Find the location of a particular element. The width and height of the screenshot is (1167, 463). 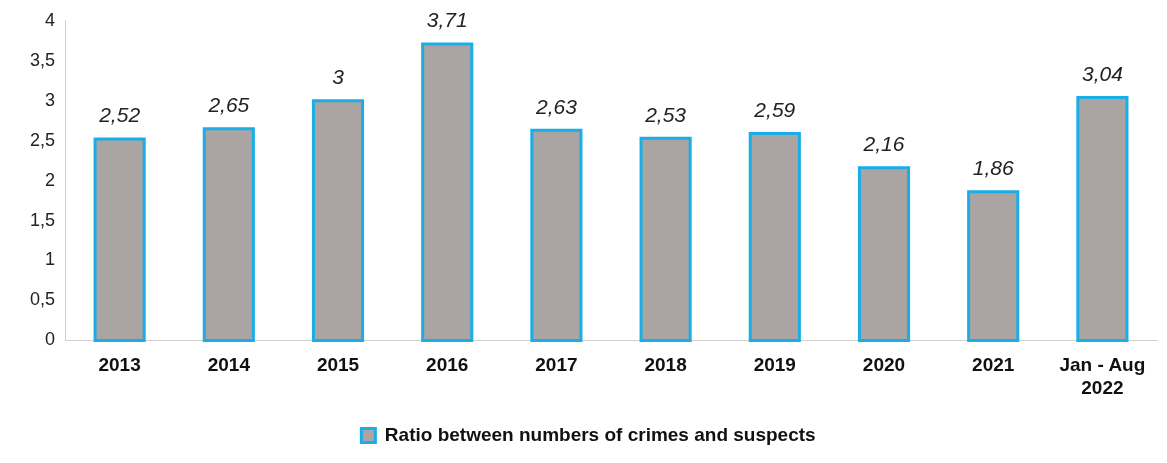

data-label: 2,52 is located at coordinates (119, 115).